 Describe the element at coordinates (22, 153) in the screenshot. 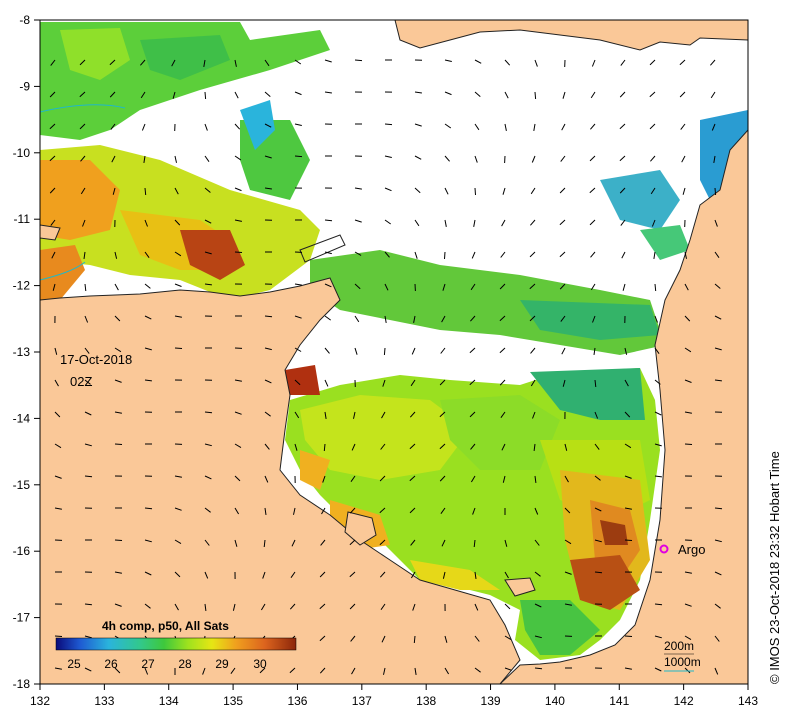

I see `y-tick-label: -10` at that location.